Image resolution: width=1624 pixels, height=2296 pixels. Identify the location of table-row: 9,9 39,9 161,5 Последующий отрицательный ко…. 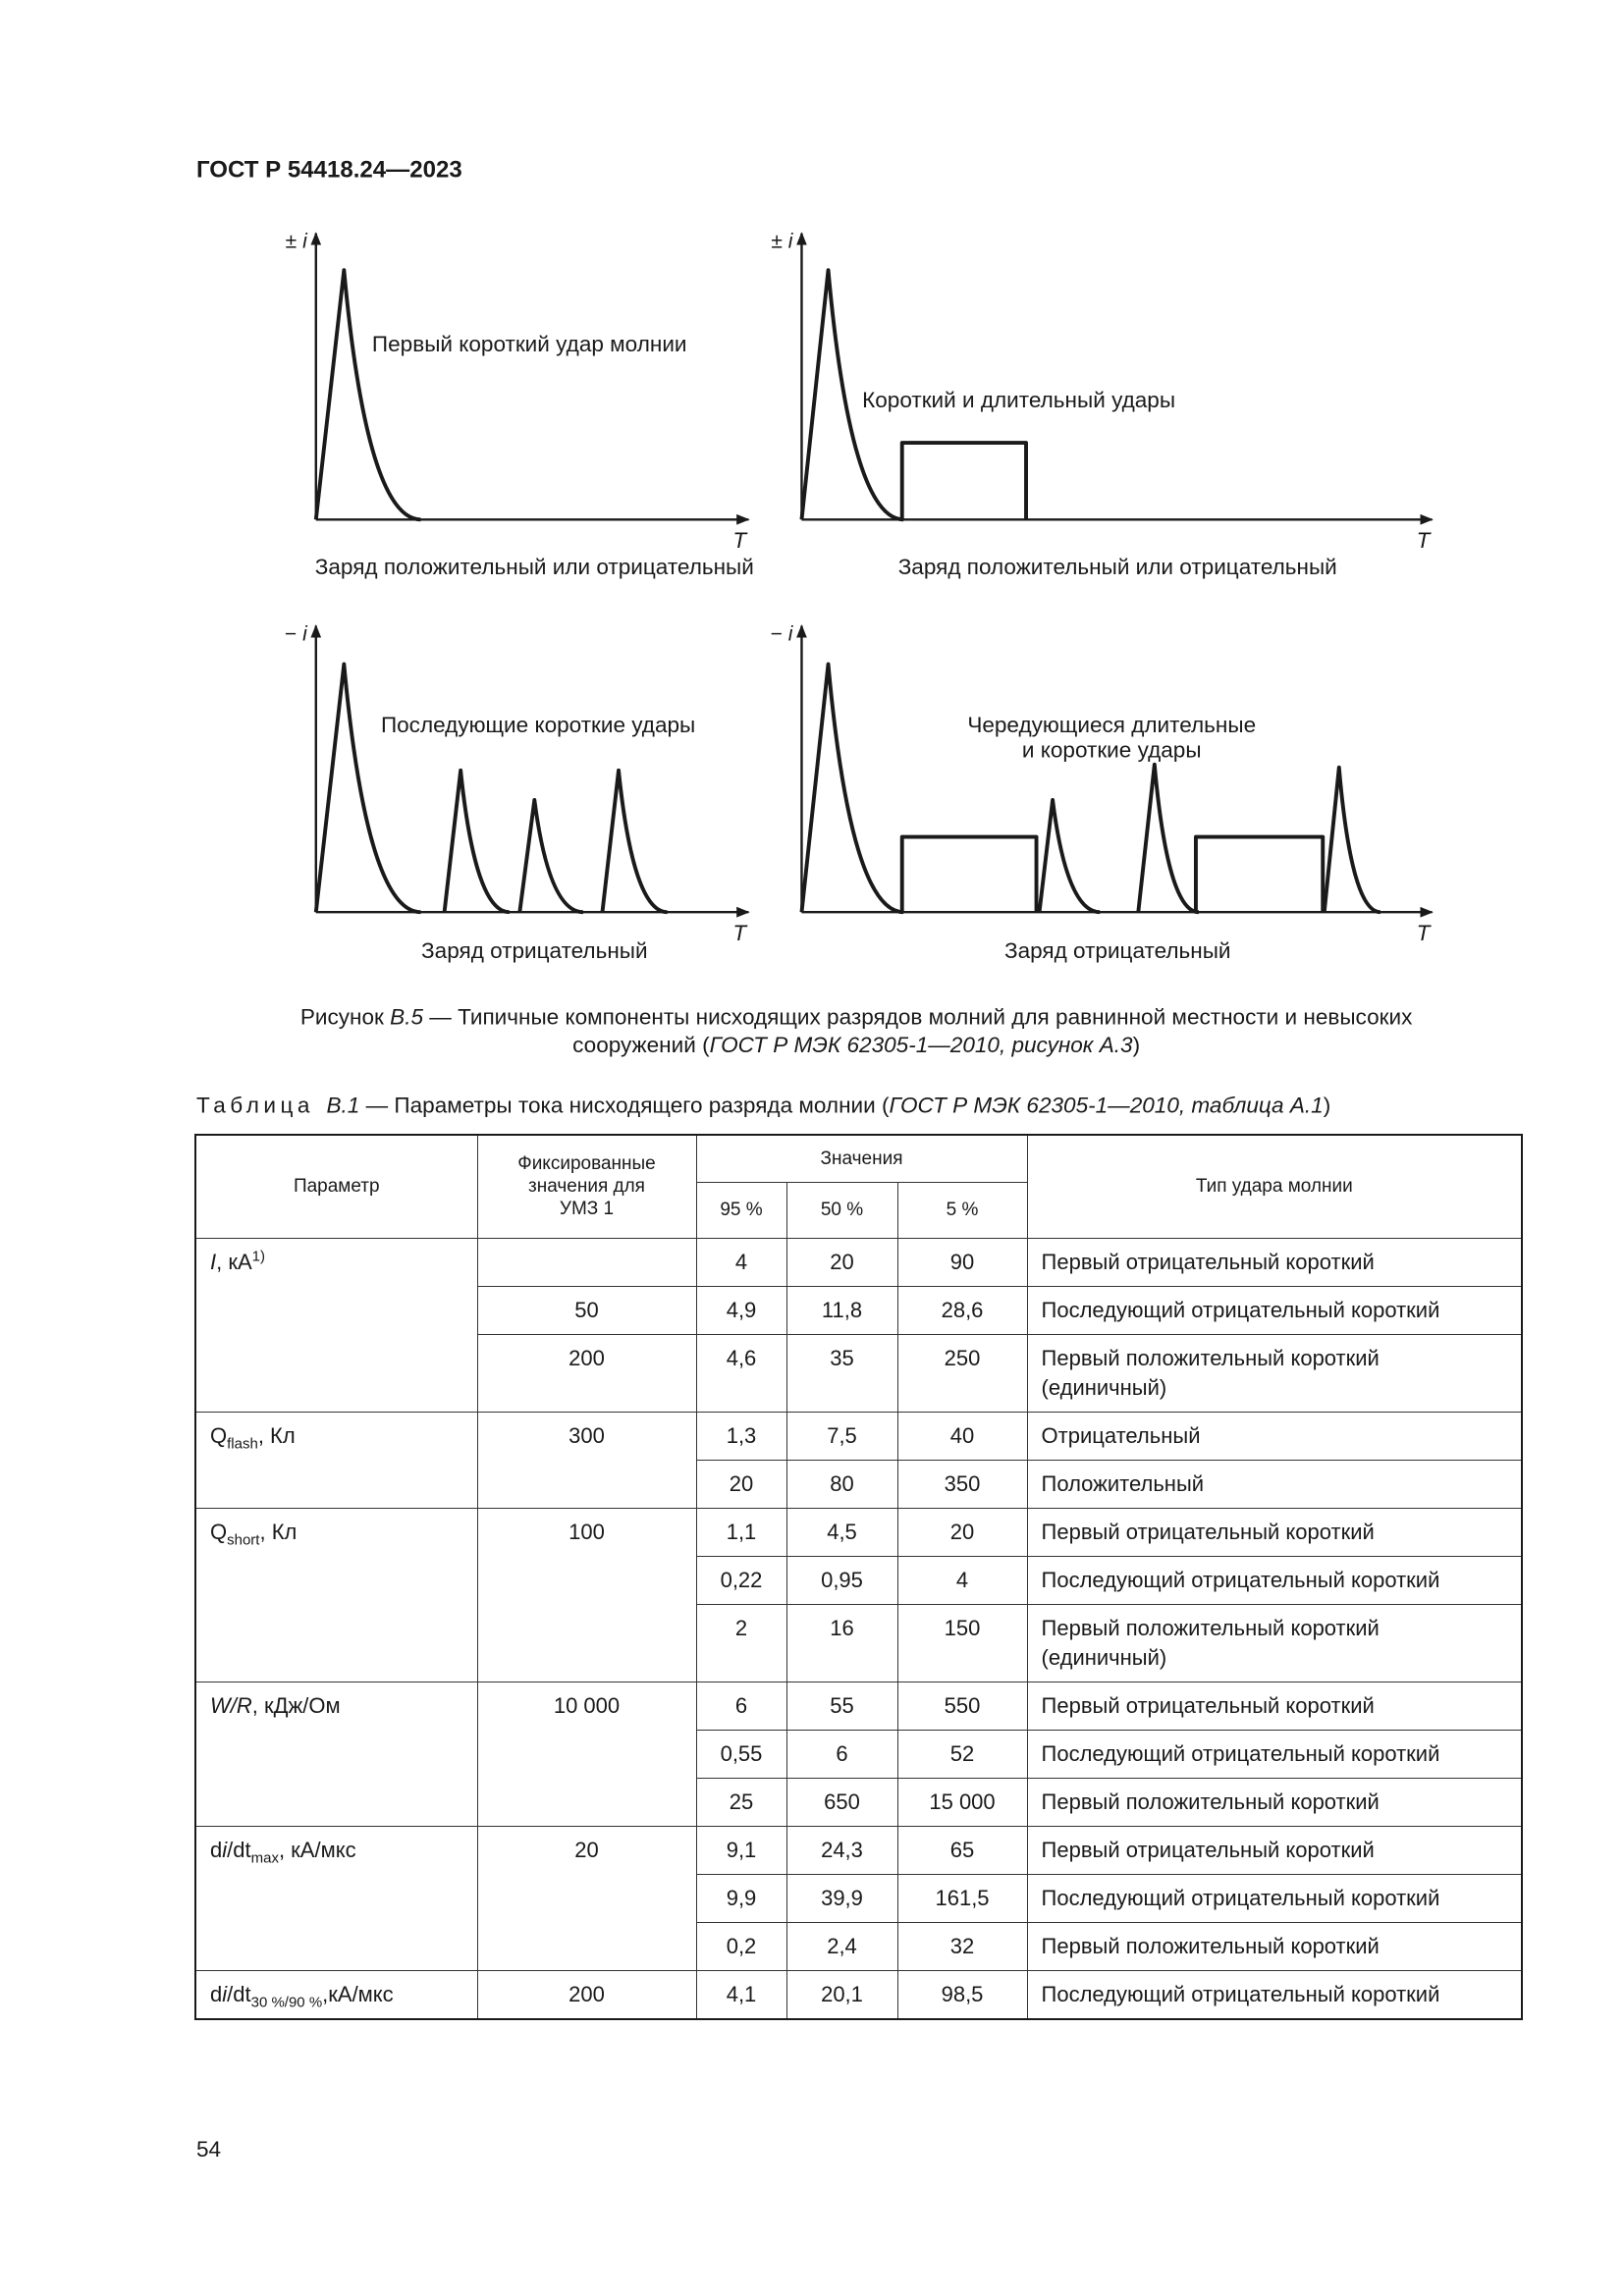
(859, 1898).